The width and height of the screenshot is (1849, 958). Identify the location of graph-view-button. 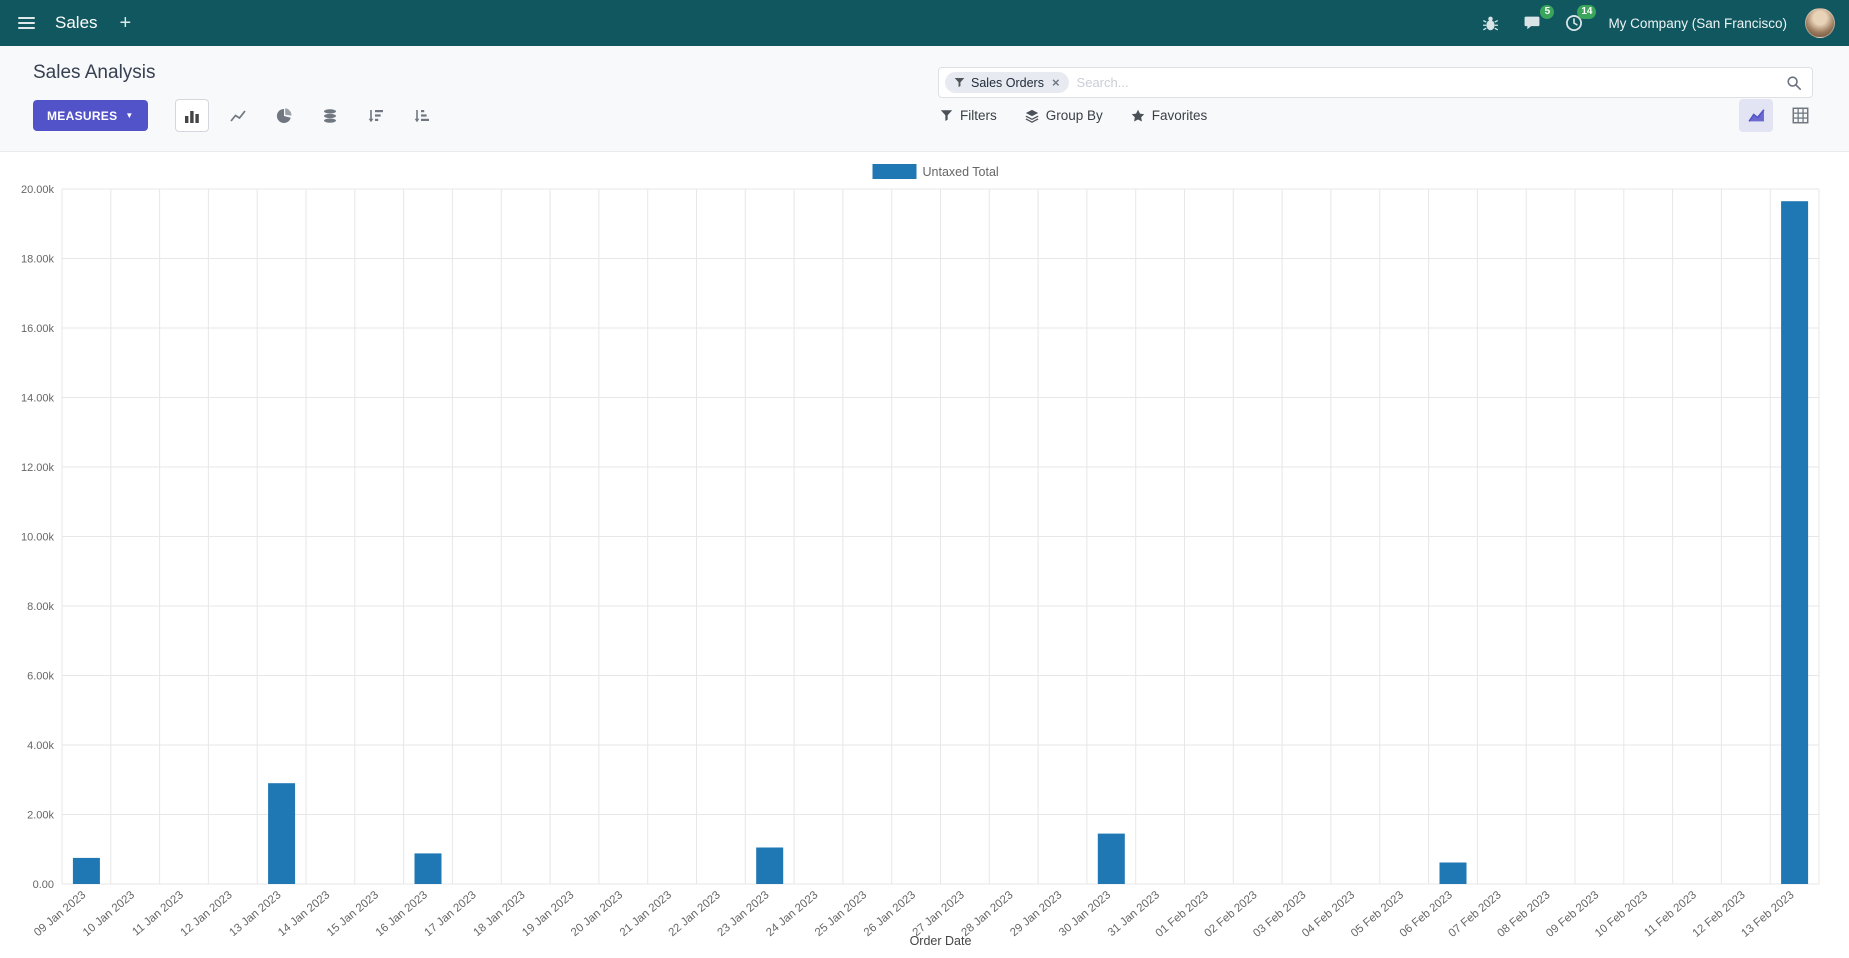
(1756, 115).